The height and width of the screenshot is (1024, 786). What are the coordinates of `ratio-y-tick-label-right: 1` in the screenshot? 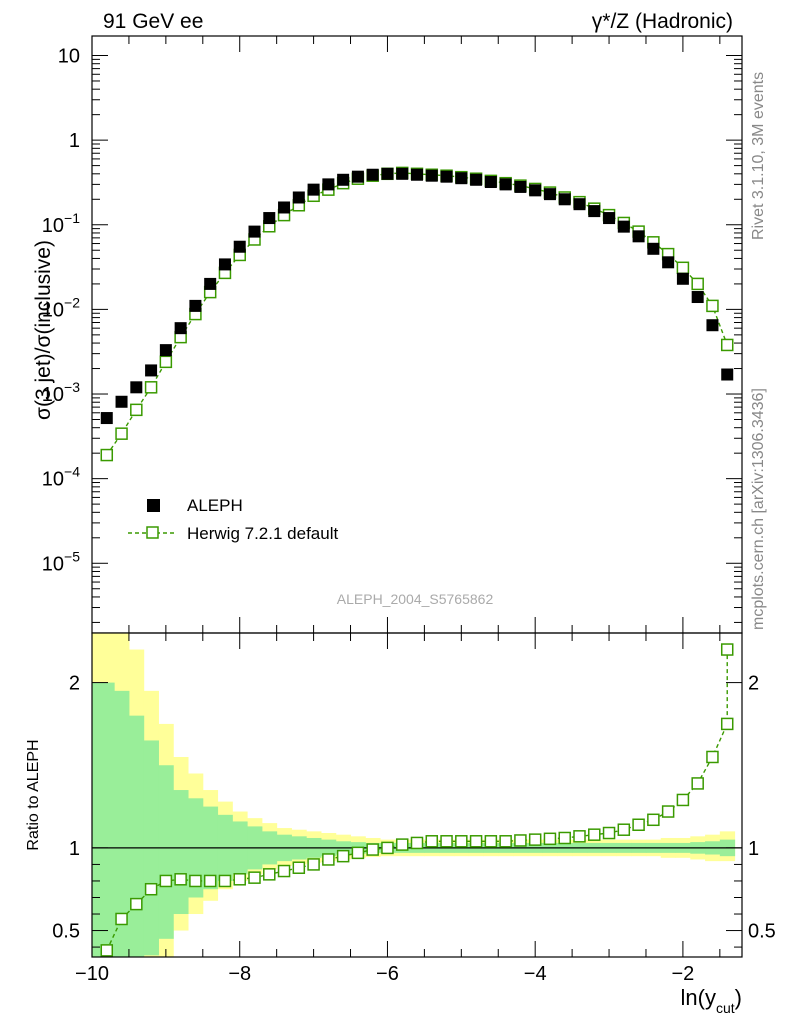 It's located at (753, 849).